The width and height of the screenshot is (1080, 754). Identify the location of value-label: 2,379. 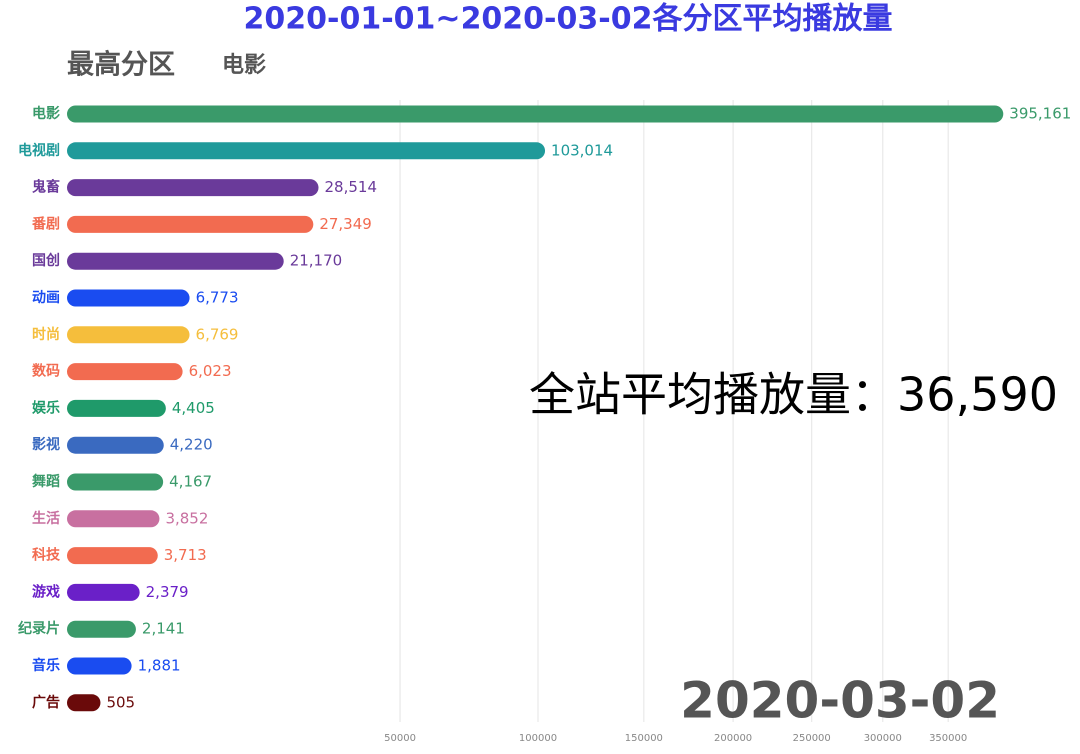
(167, 592).